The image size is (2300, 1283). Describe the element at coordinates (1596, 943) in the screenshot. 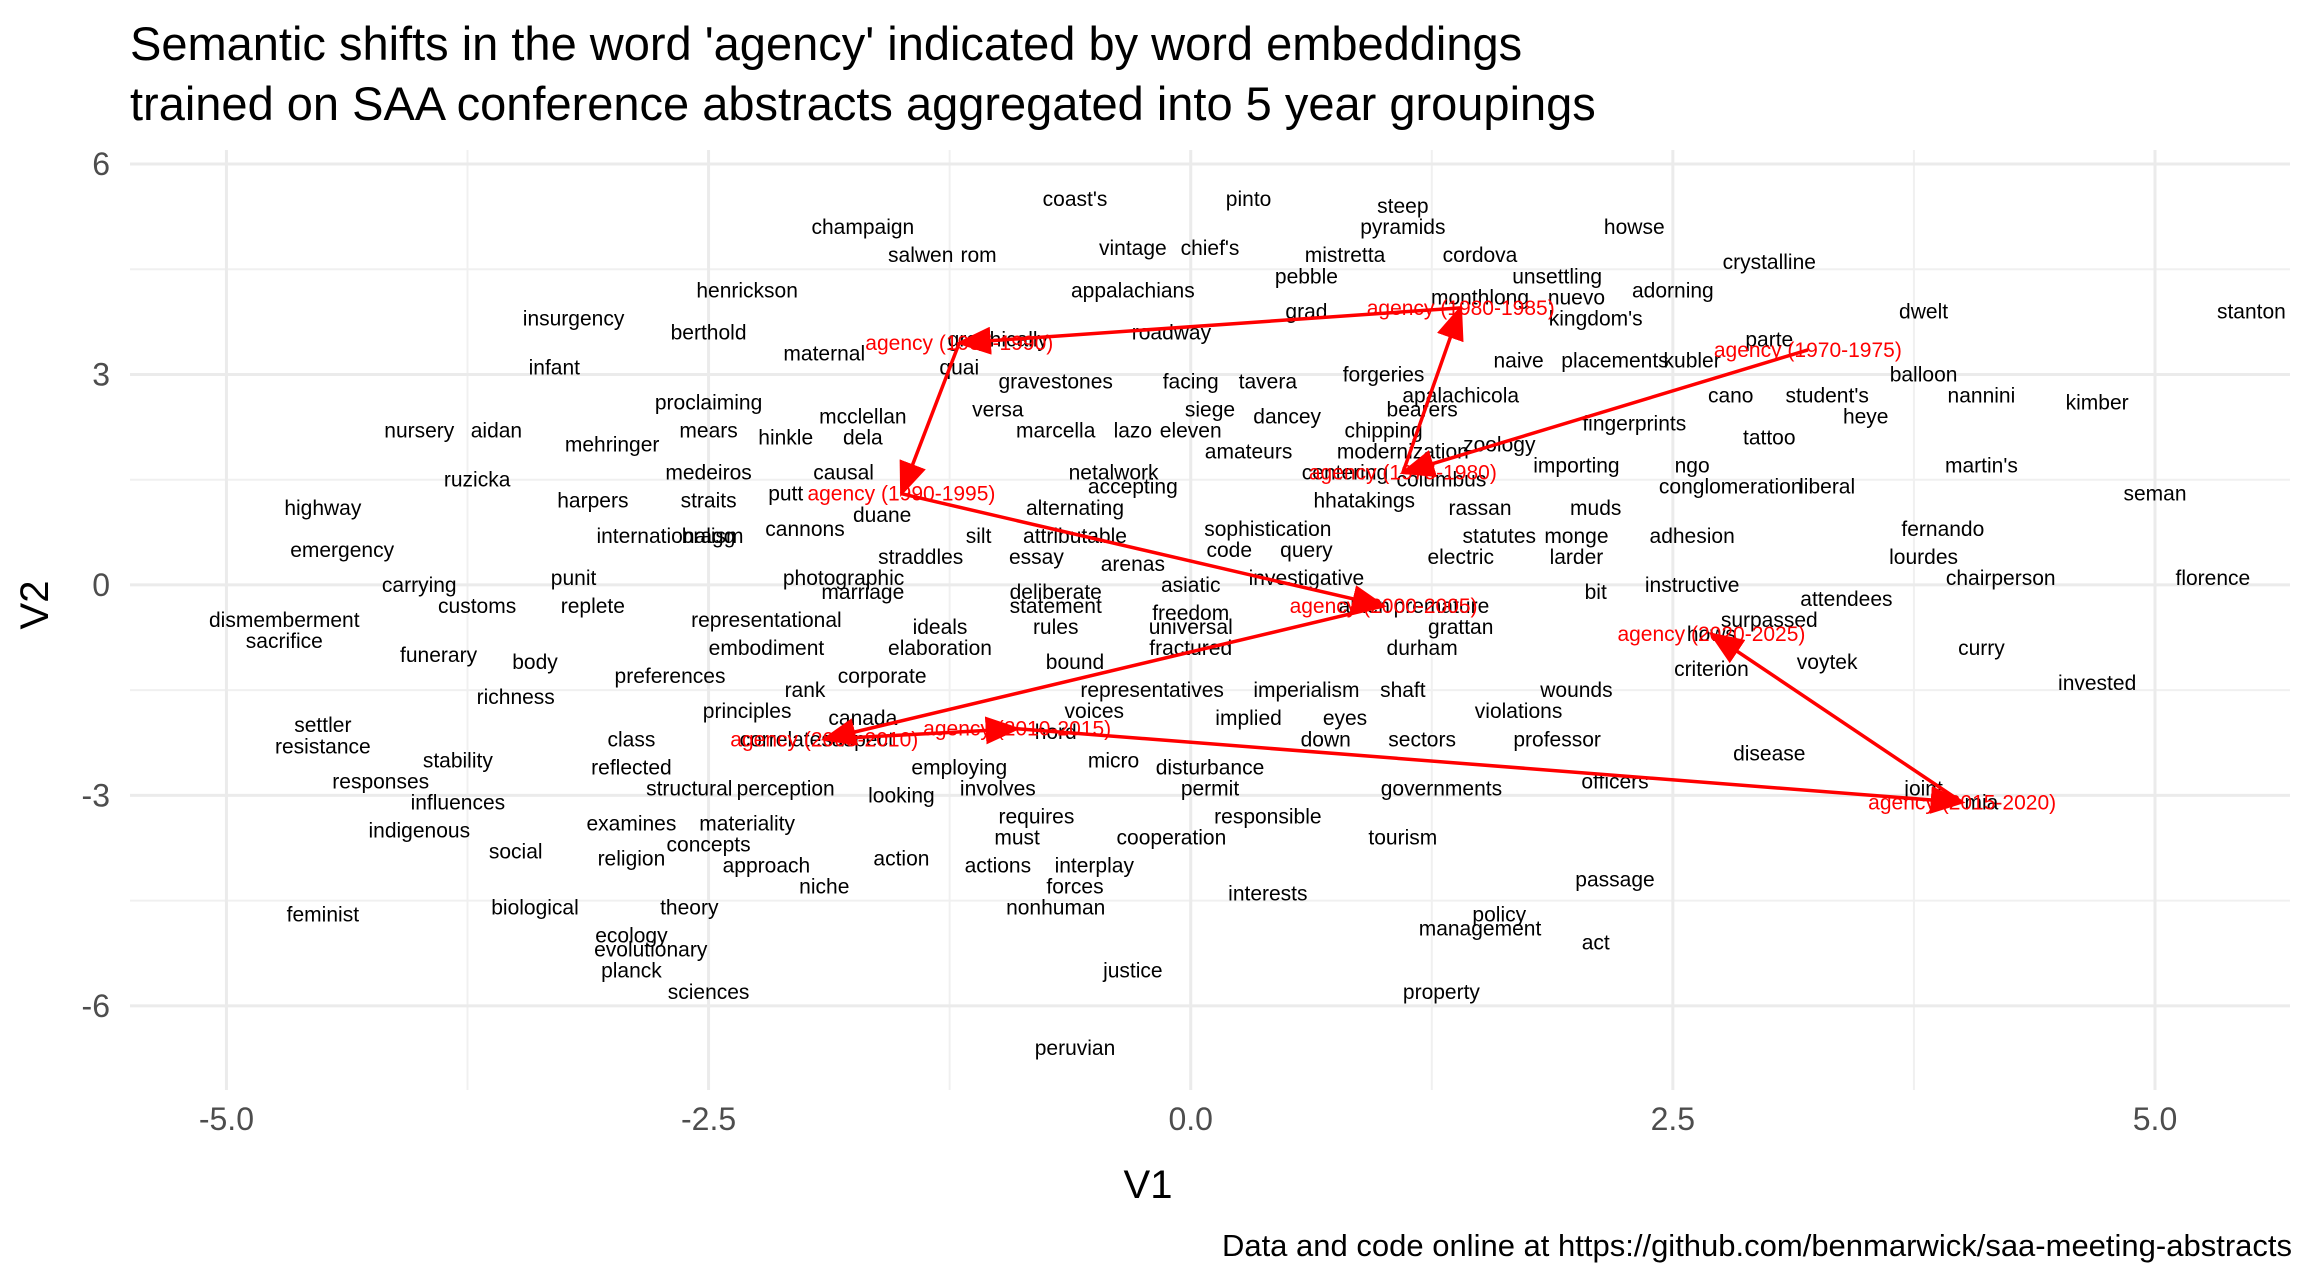

I see `word-label: act` at that location.